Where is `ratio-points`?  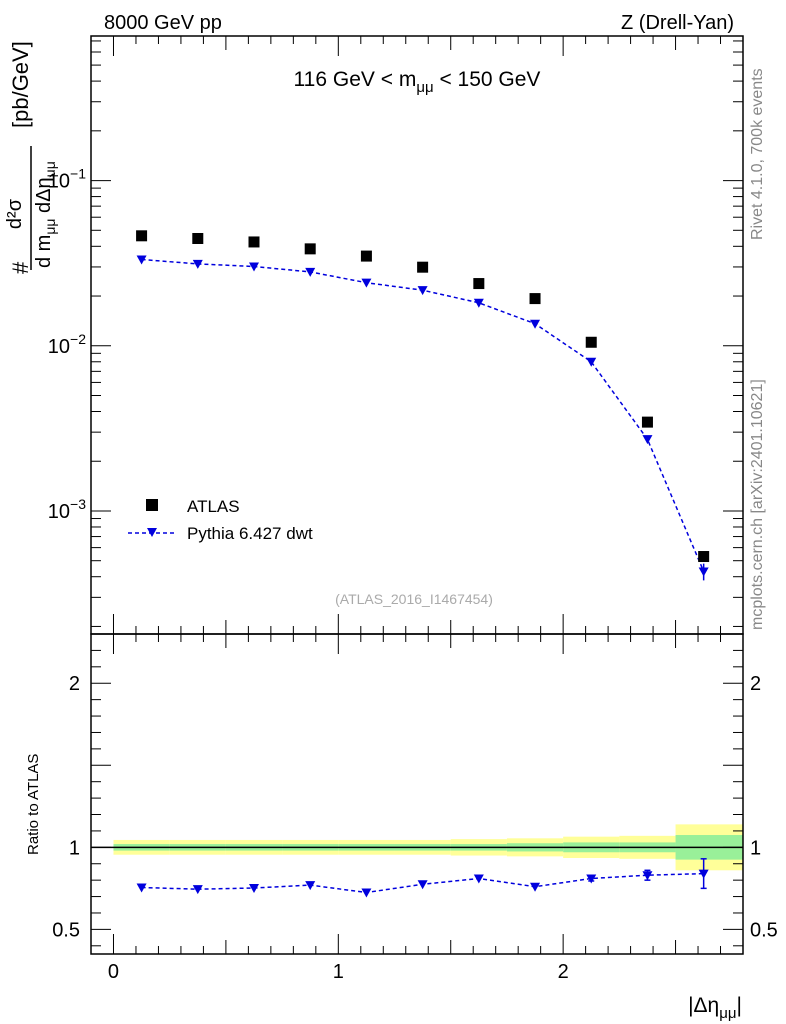 ratio-points is located at coordinates (422, 878).